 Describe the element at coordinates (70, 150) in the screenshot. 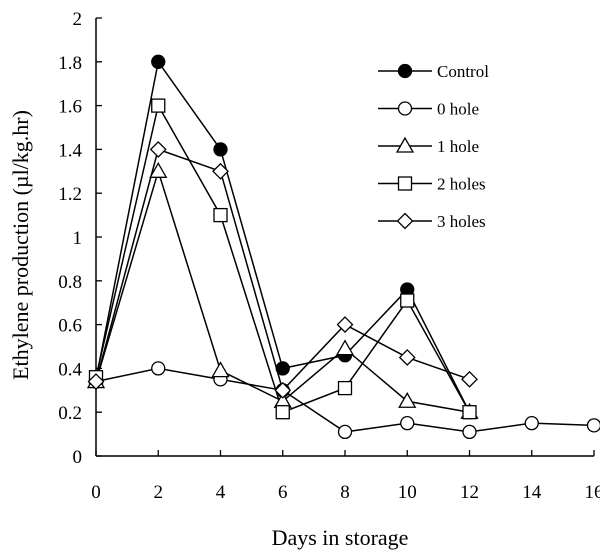

I see `y-tick-label: 1.4` at that location.